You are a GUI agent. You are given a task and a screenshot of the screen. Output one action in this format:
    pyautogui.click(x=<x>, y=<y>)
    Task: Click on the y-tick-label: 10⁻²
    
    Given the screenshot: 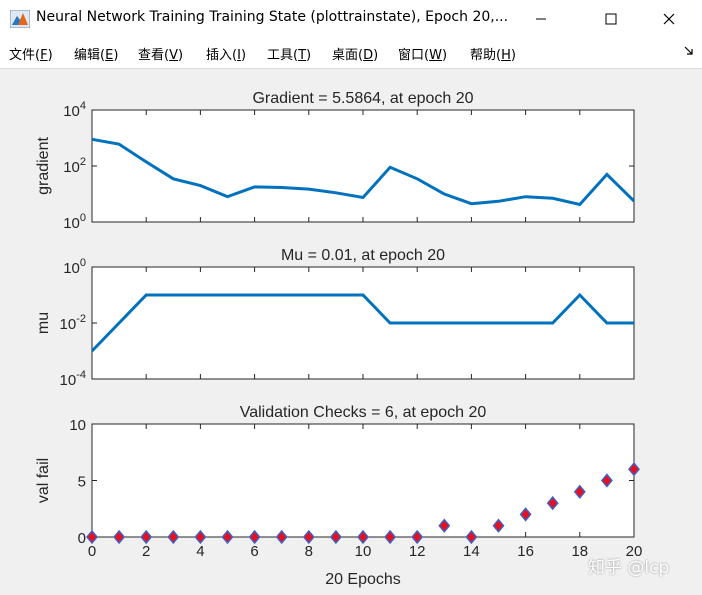 What is the action you would take?
    pyautogui.click(x=73, y=323)
    